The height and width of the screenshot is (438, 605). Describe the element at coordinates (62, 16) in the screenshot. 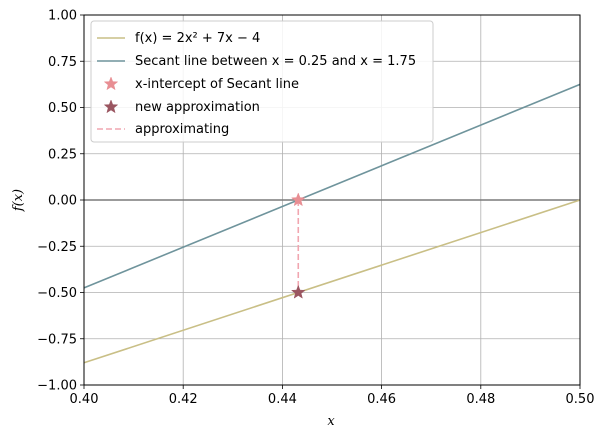

I see `y-tick-label: 1.00` at that location.